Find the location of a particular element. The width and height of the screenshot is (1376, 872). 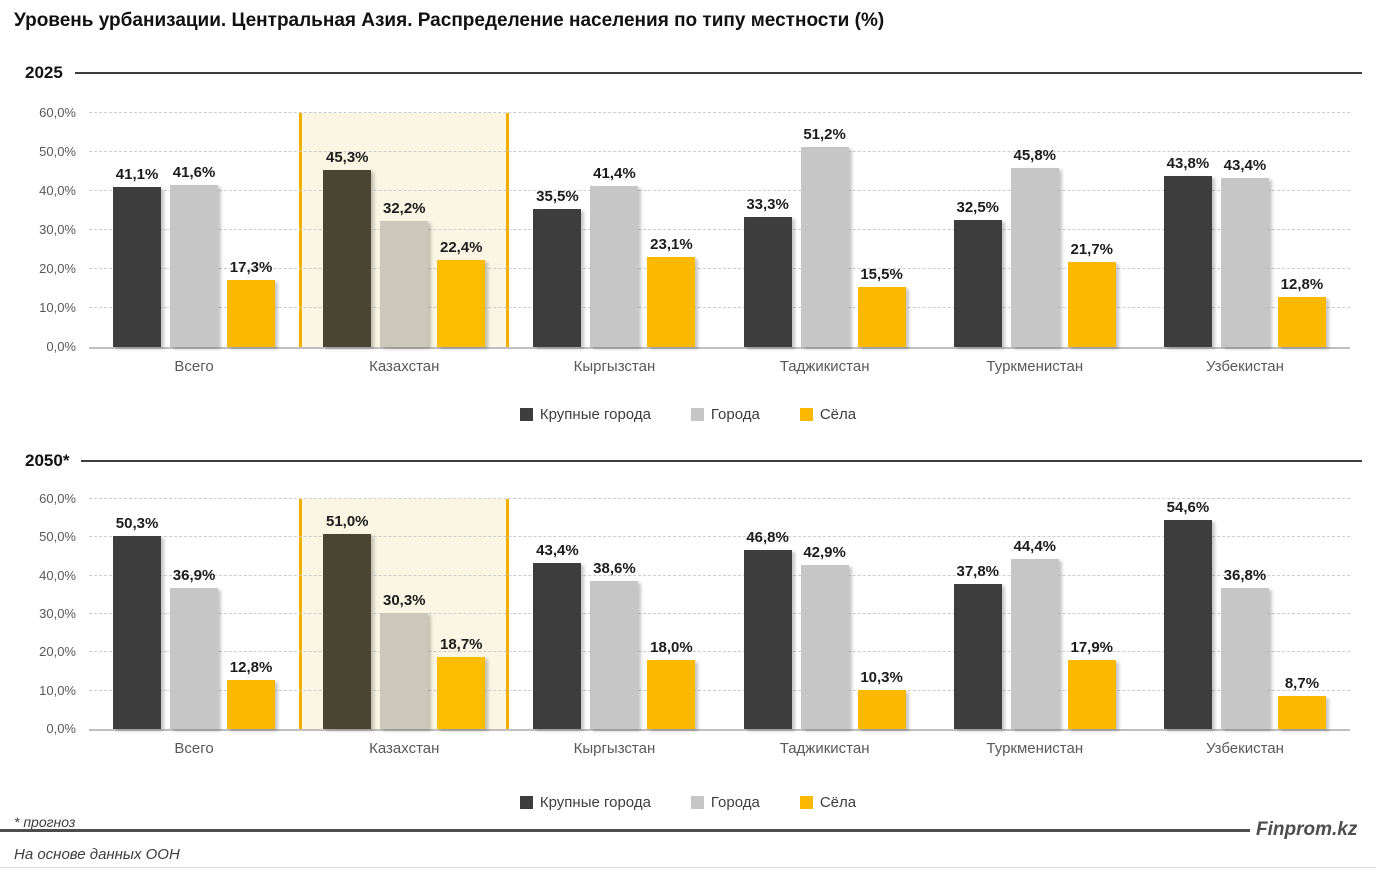

bar: 51,2% is located at coordinates (824, 236).